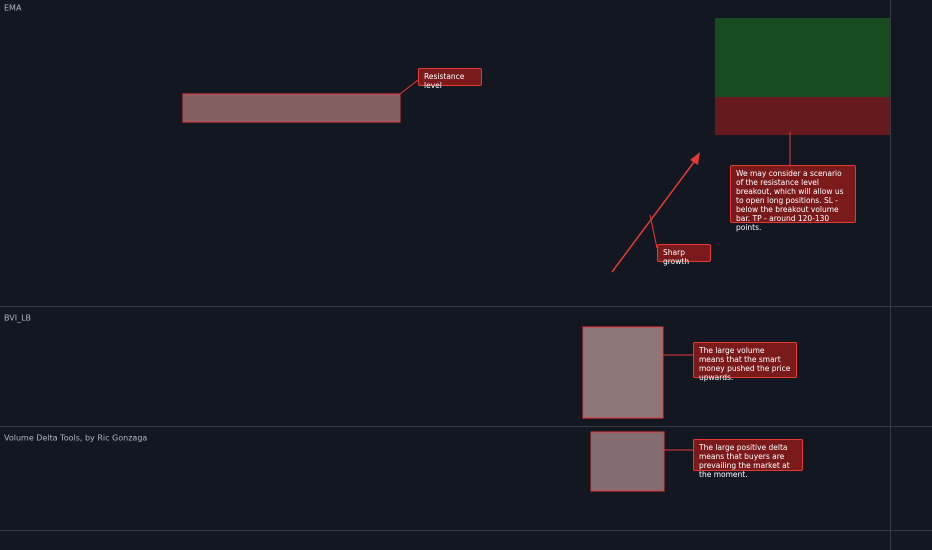  I want to click on annotation: Sharp growth, so click(684, 255).